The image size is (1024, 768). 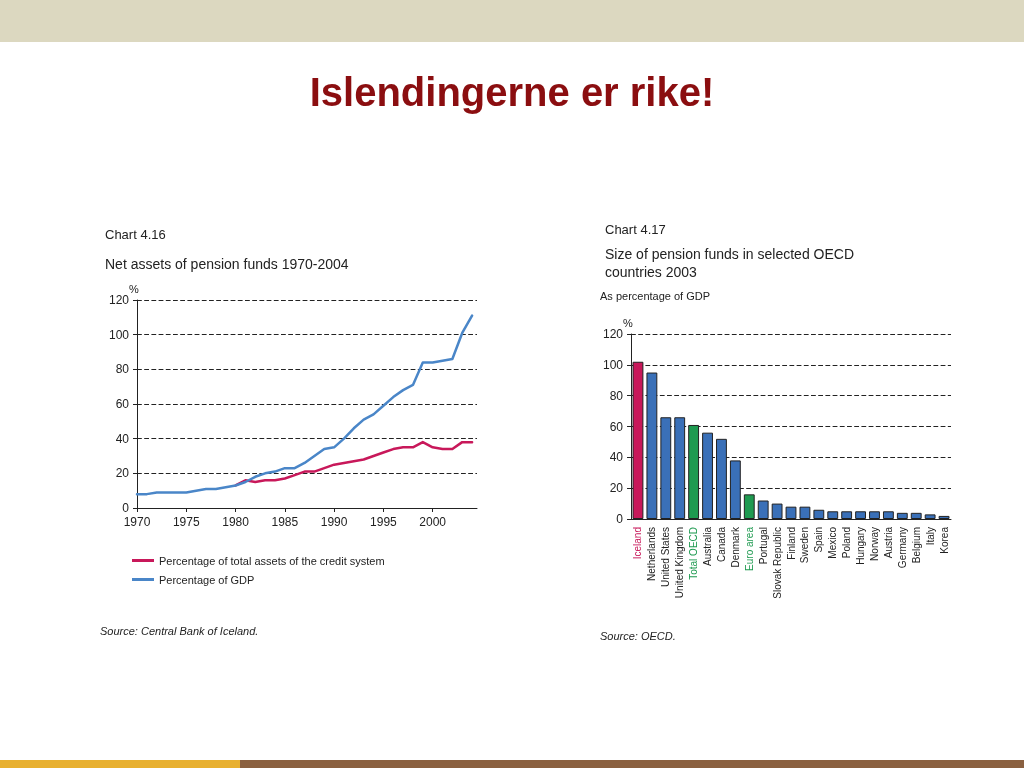 What do you see at coordinates (512, 92) in the screenshot?
I see `text: Islendingerne er rike!` at bounding box center [512, 92].